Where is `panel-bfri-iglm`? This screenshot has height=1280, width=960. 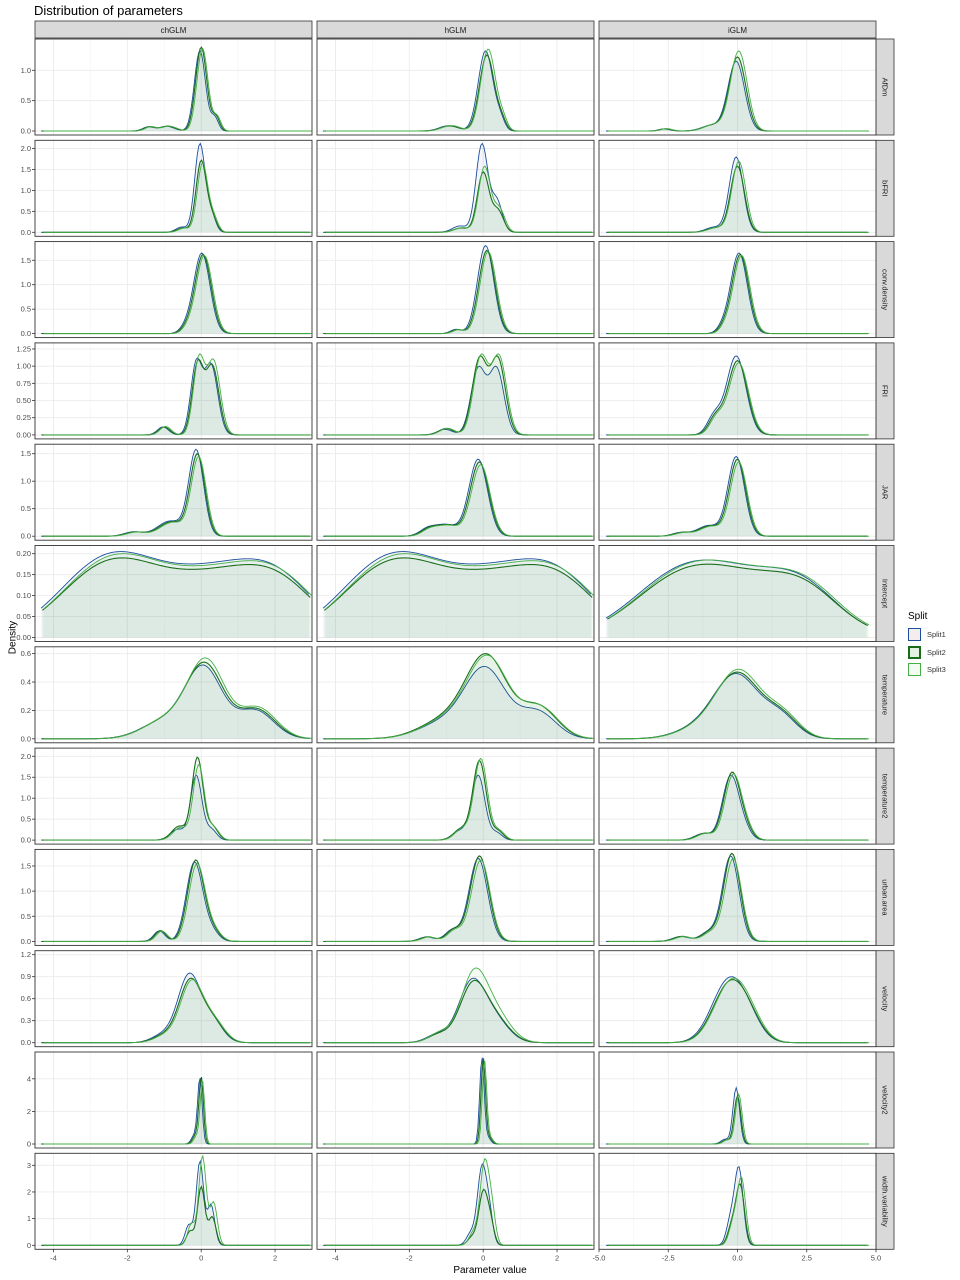
panel-bfri-iglm is located at coordinates (737, 188).